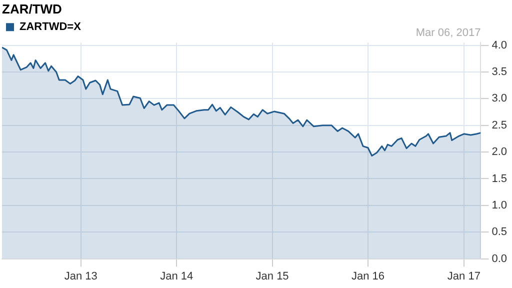 This screenshot has height=288, width=512. Describe the element at coordinates (500, 178) in the screenshot. I see `y-tick-label: 1.5` at that location.